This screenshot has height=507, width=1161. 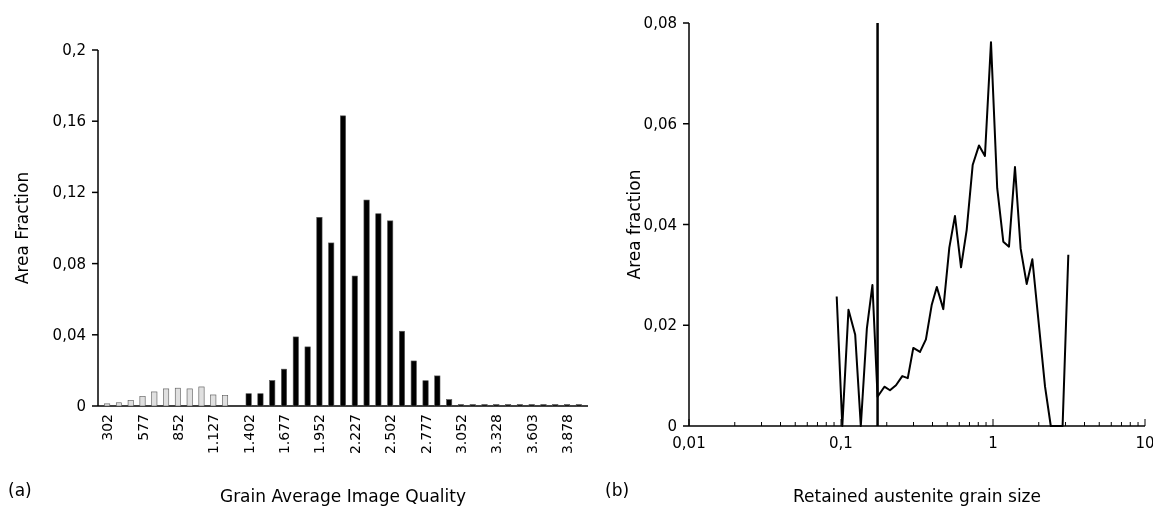 What do you see at coordinates (390, 434) in the screenshot?
I see `x-tick-label: 2.502` at bounding box center [390, 434].